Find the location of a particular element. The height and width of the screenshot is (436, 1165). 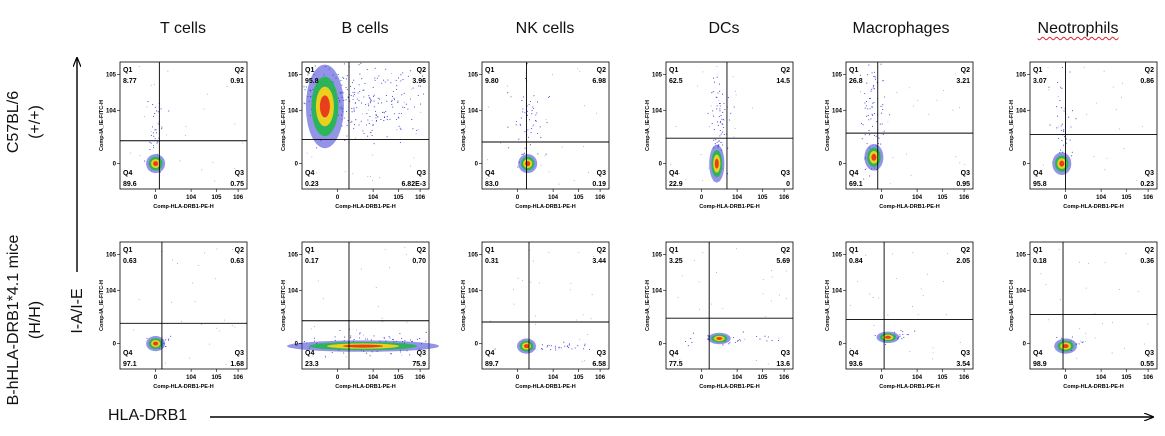

x-tick-label: 106 is located at coordinates (420, 378).